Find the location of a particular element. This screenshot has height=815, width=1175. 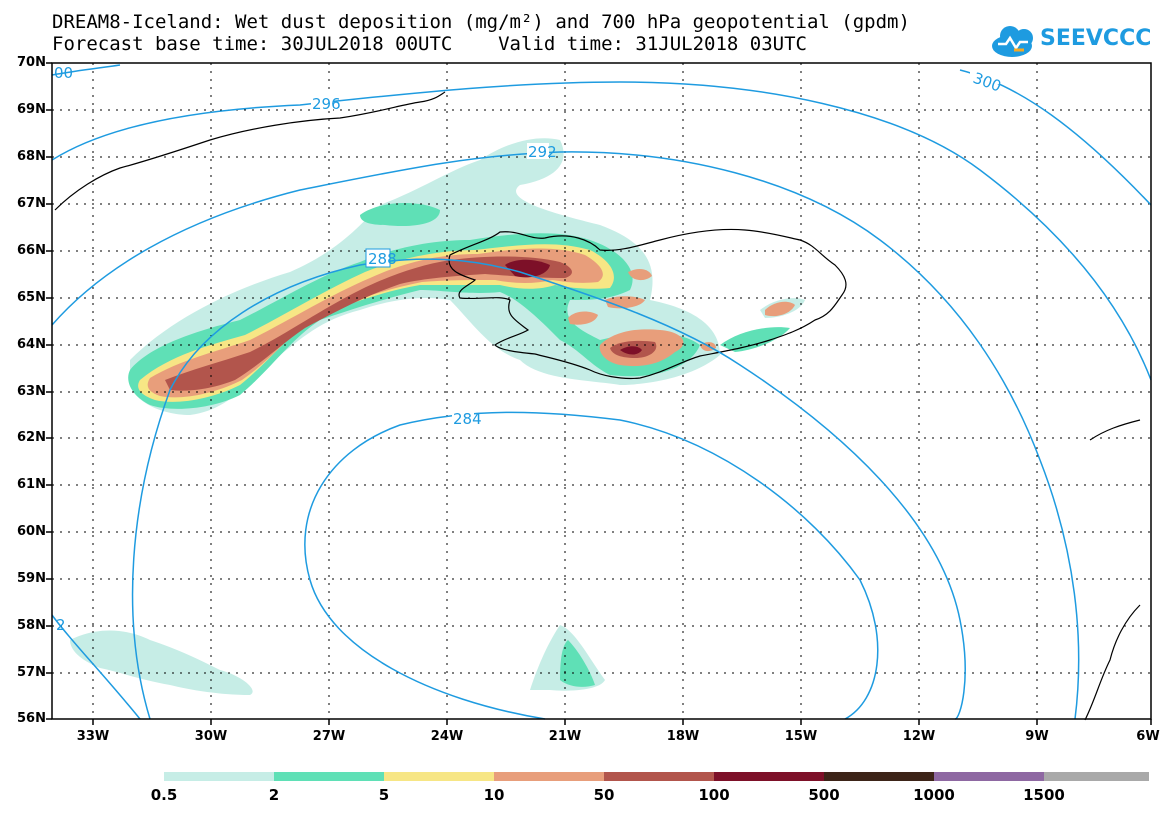

contour-label-288: 288 is located at coordinates (382, 259).